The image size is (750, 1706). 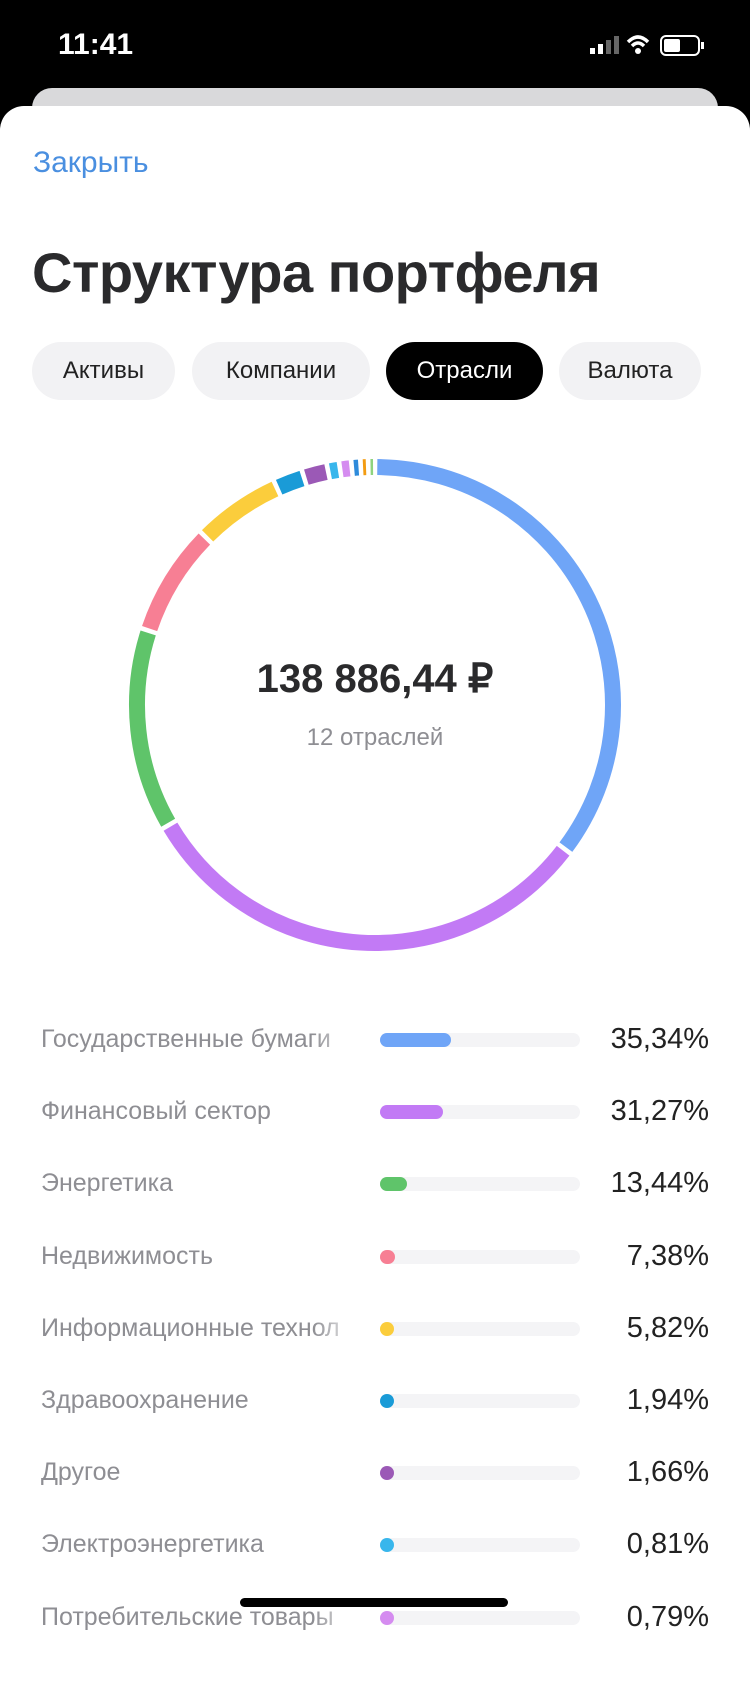 What do you see at coordinates (375, 738) in the screenshot?
I see `total-subtitle: 12 отраслей` at bounding box center [375, 738].